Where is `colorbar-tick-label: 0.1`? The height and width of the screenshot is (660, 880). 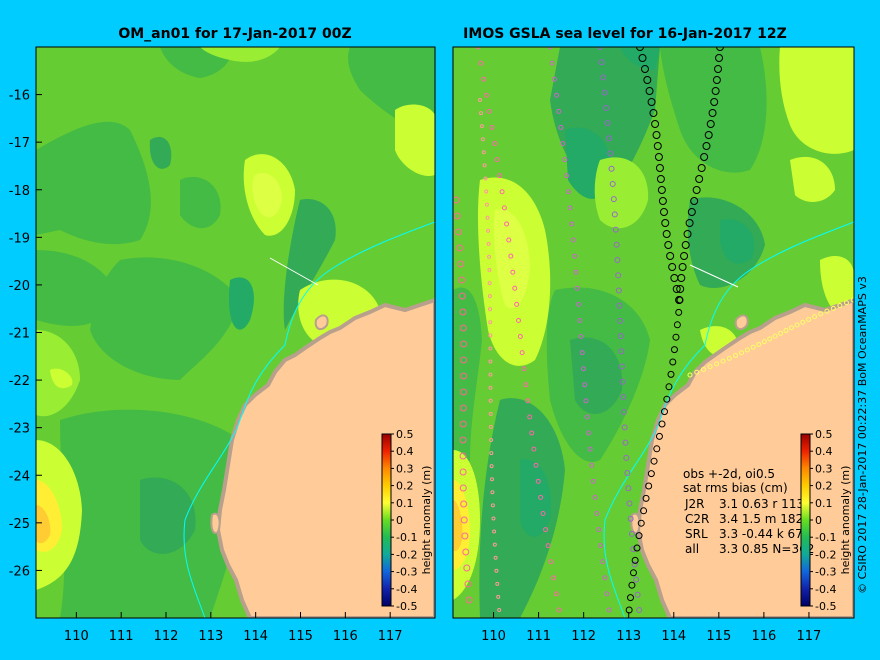
colorbar-tick-label: 0.1 is located at coordinates (824, 503).